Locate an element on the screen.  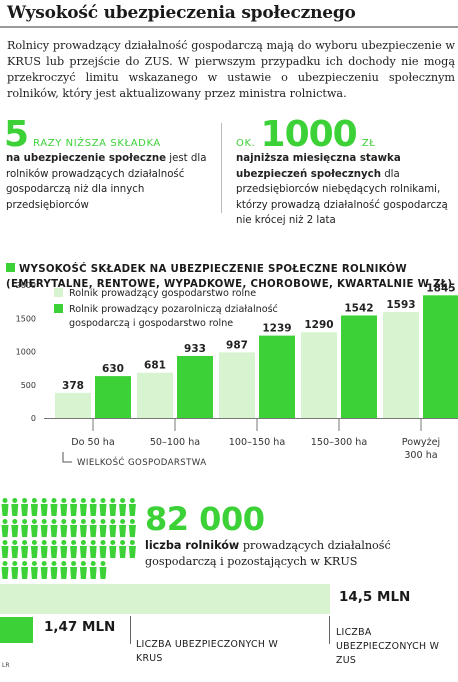
bar-value-label: 681 is located at coordinates (155, 366).